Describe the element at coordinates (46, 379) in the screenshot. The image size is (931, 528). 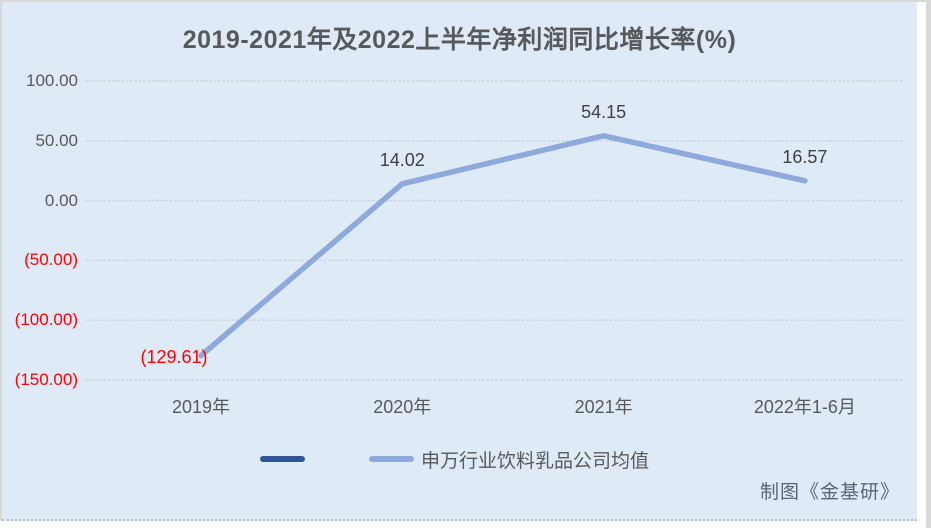
I see `y-axis-tick-label: (150.00)` at that location.